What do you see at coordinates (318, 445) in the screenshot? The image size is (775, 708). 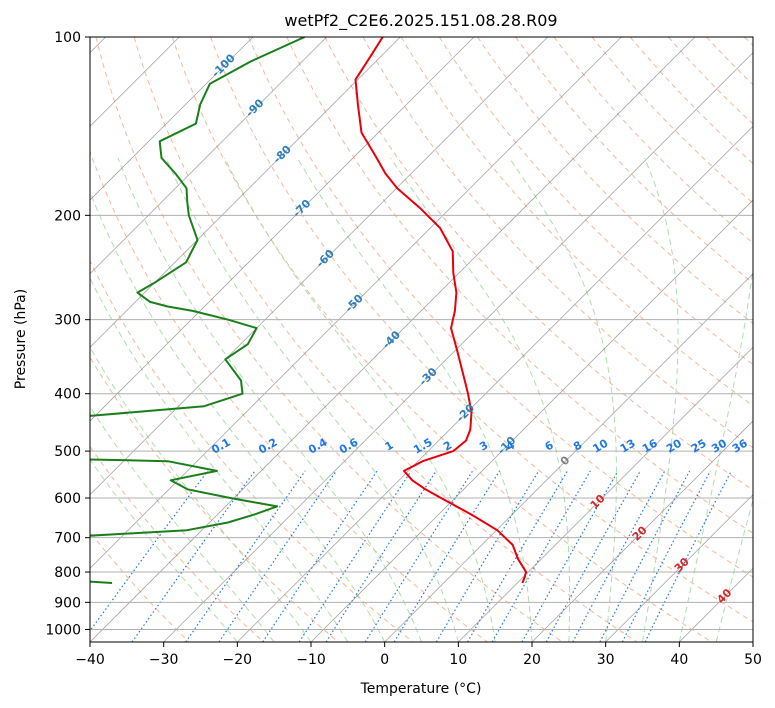 I see `mixing-ratio-label: 0.4` at bounding box center [318, 445].